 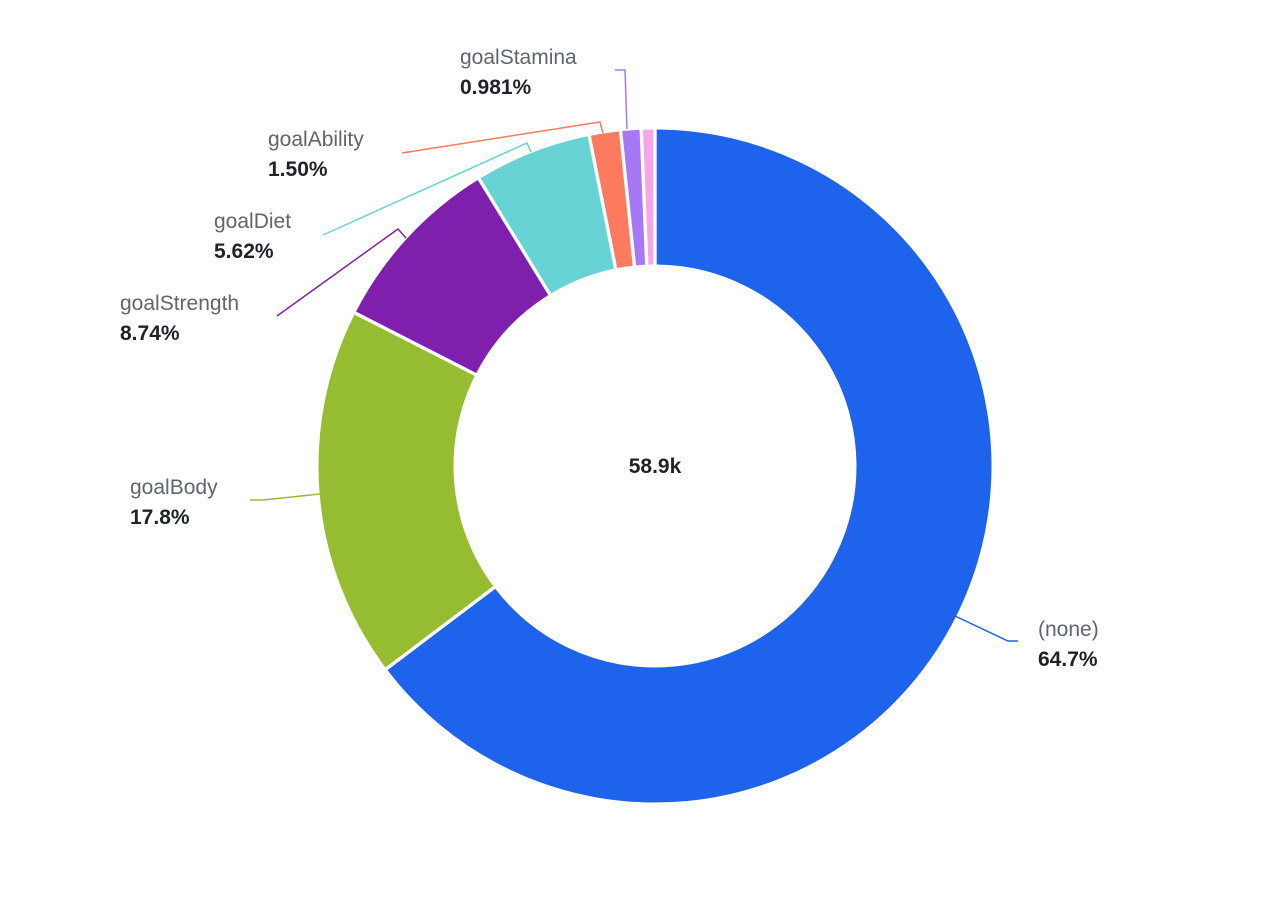 I want to click on center-total-label: 58.9k, so click(x=655, y=466).